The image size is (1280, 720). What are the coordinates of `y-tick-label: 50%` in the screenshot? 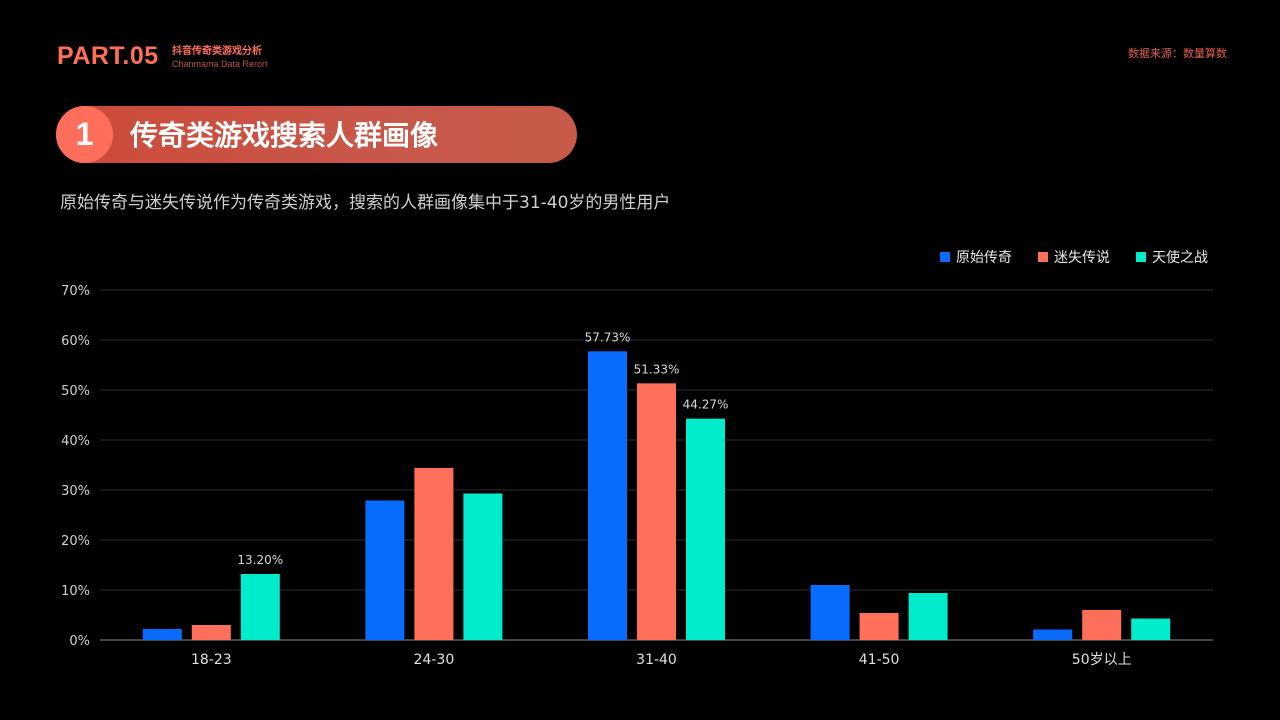 It's located at (75, 391).